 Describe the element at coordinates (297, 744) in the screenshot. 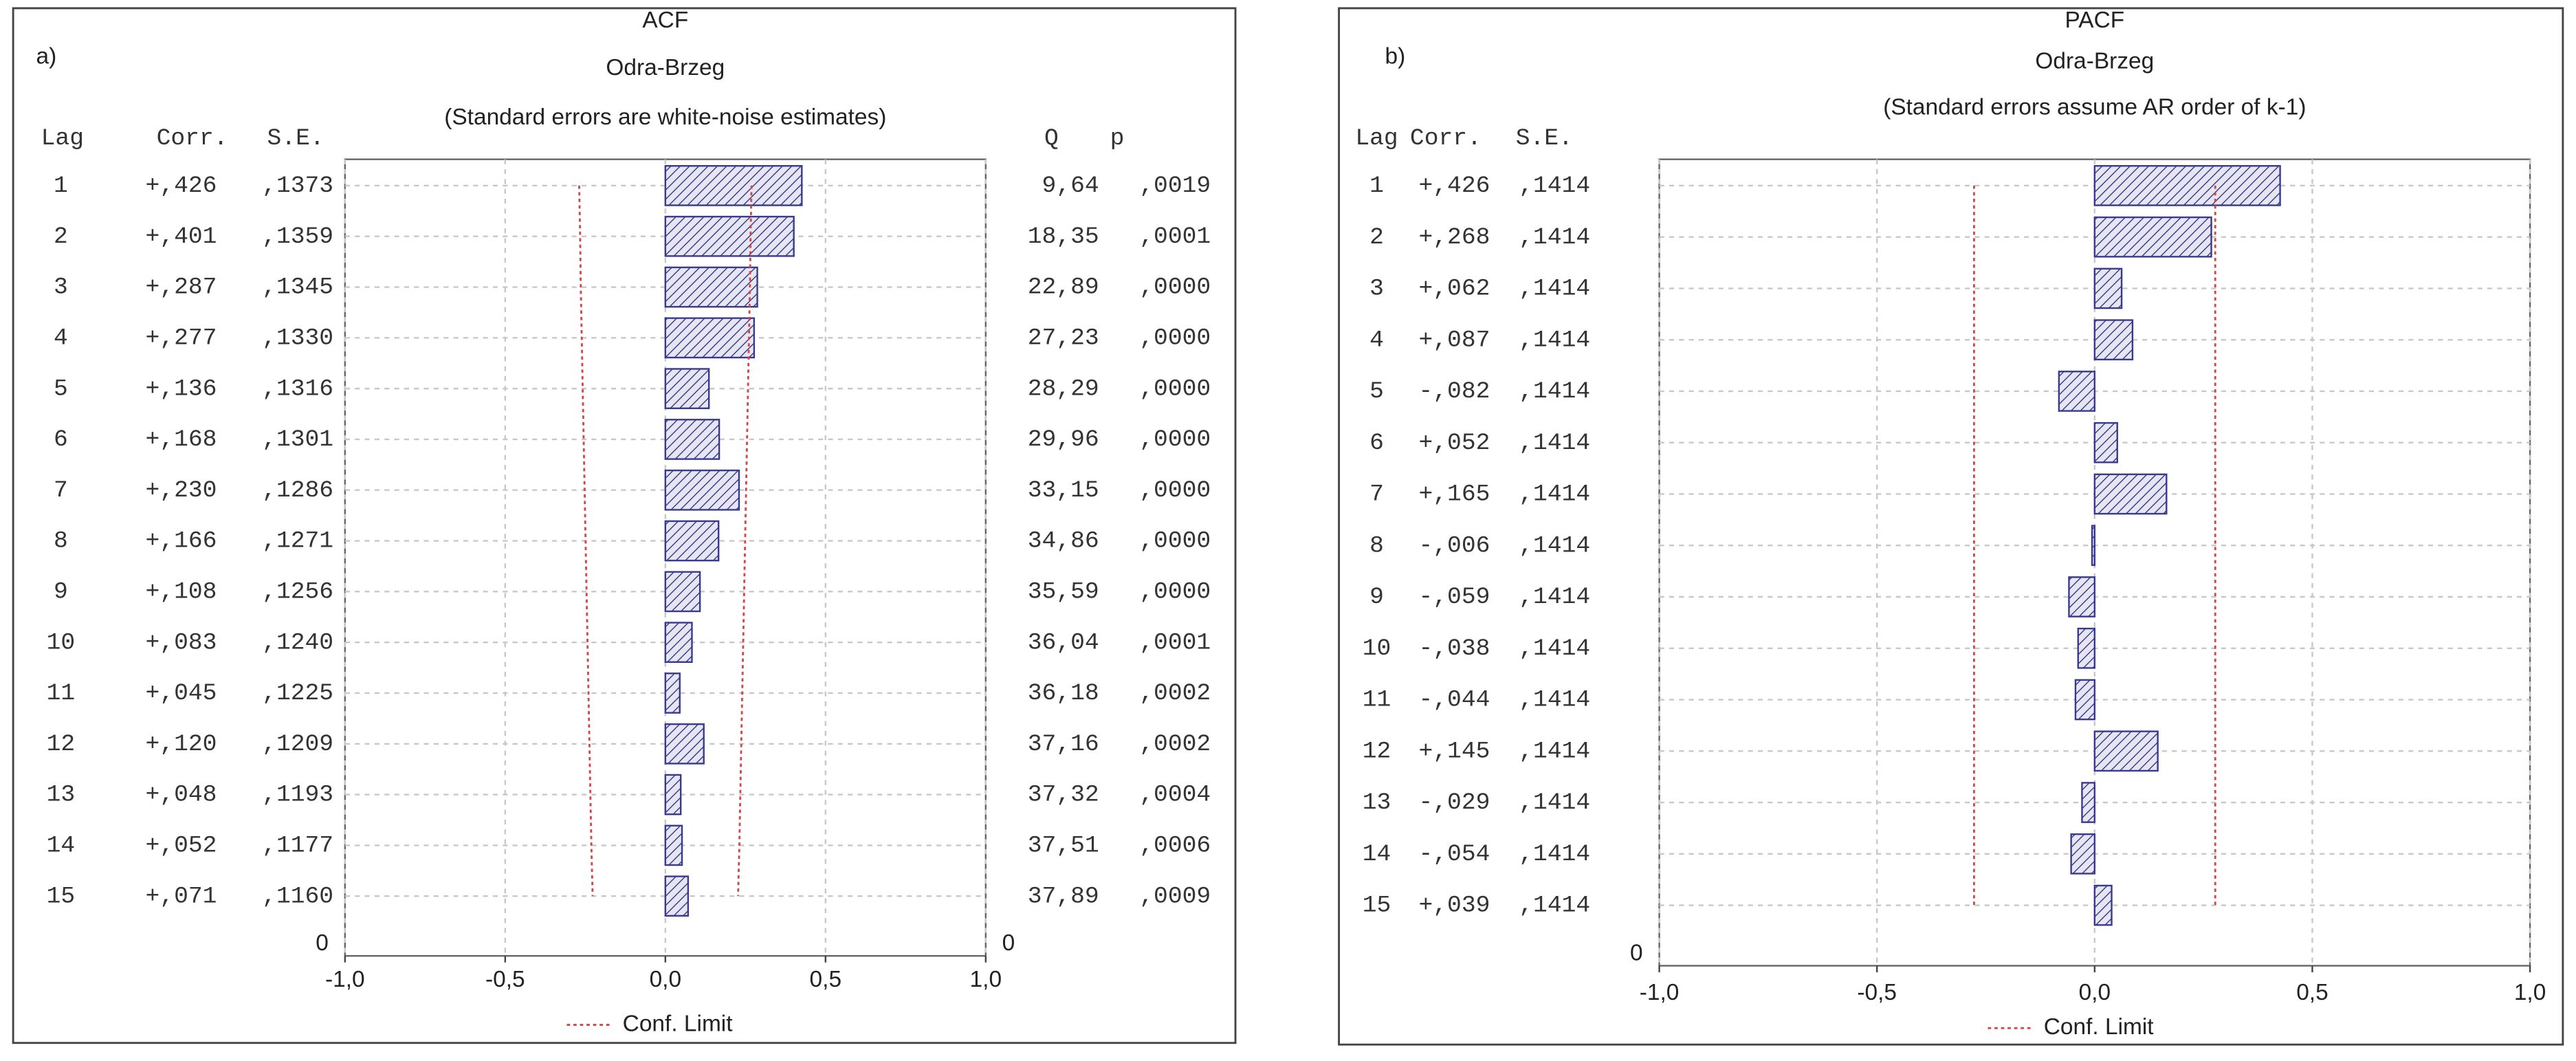

I see `se-label: ,1209` at that location.